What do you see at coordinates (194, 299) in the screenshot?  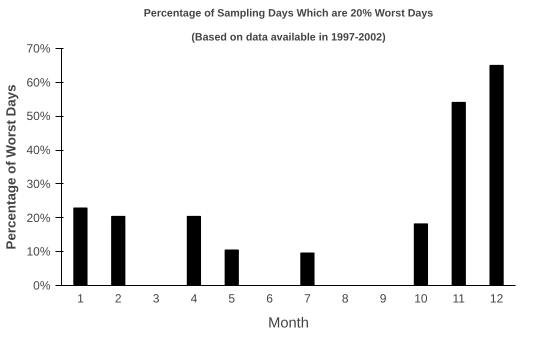 I see `x-tick-label: 4` at bounding box center [194, 299].